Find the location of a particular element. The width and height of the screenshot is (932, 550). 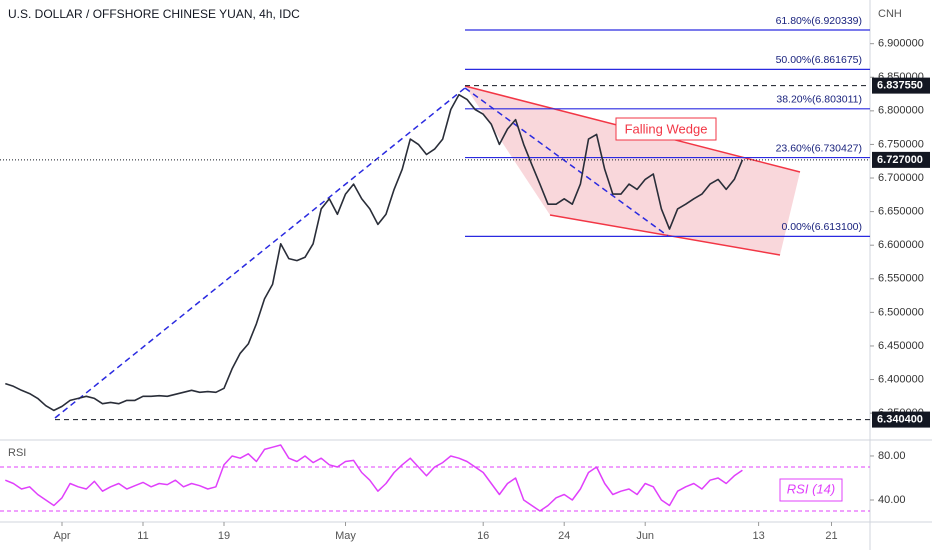

fib-label: 61.80%(6.920339) is located at coordinates (819, 21).